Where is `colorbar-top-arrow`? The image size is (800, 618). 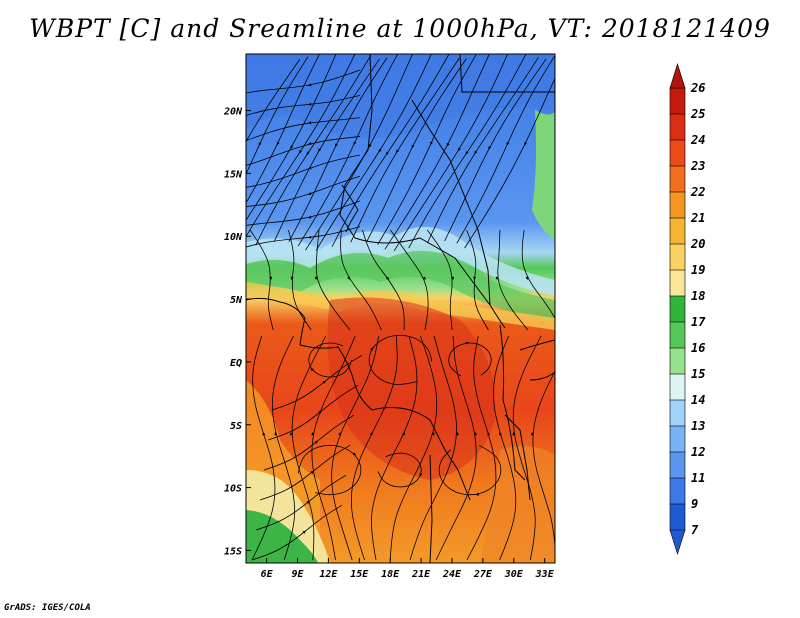 colorbar-top-arrow is located at coordinates (677, 75).